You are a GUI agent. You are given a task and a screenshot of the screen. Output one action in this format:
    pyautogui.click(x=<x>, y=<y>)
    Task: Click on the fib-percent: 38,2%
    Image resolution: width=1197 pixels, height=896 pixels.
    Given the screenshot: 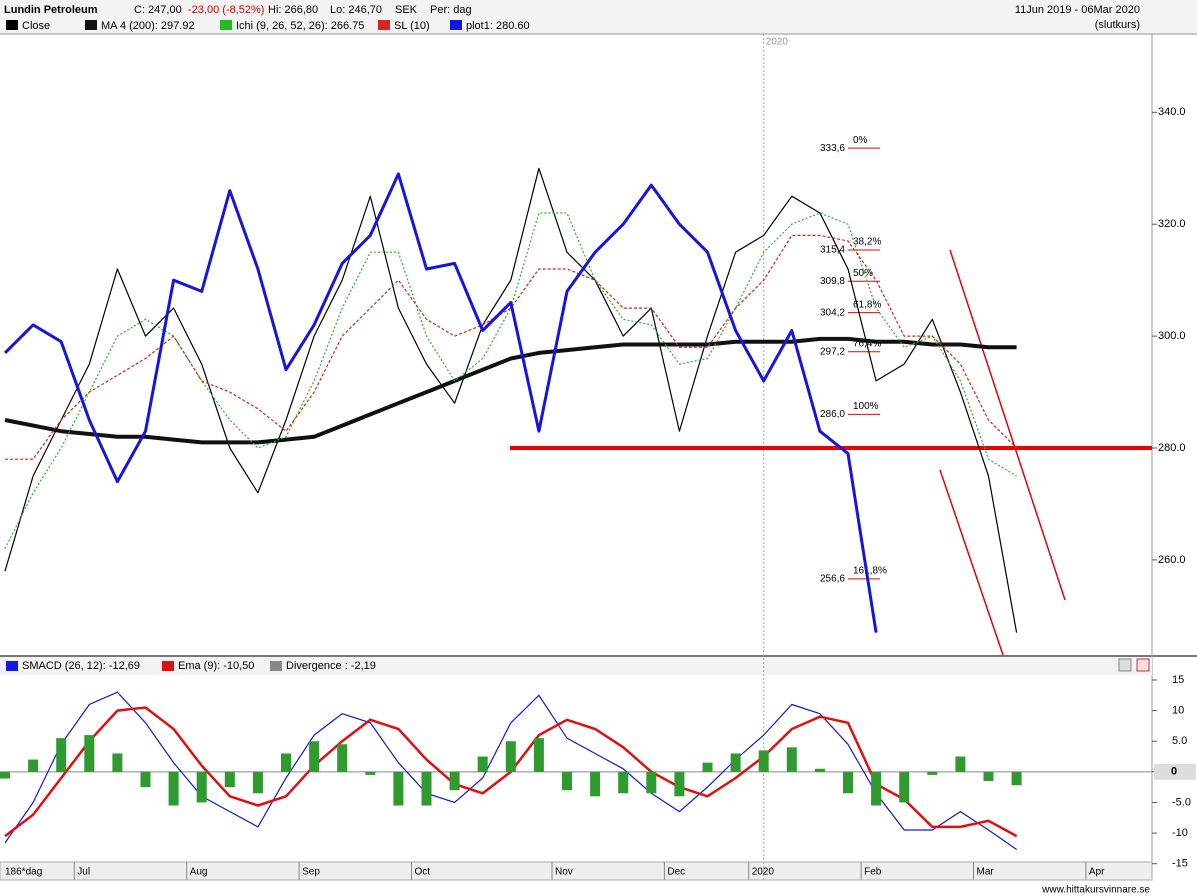 What is the action you would take?
    pyautogui.click(x=867, y=242)
    